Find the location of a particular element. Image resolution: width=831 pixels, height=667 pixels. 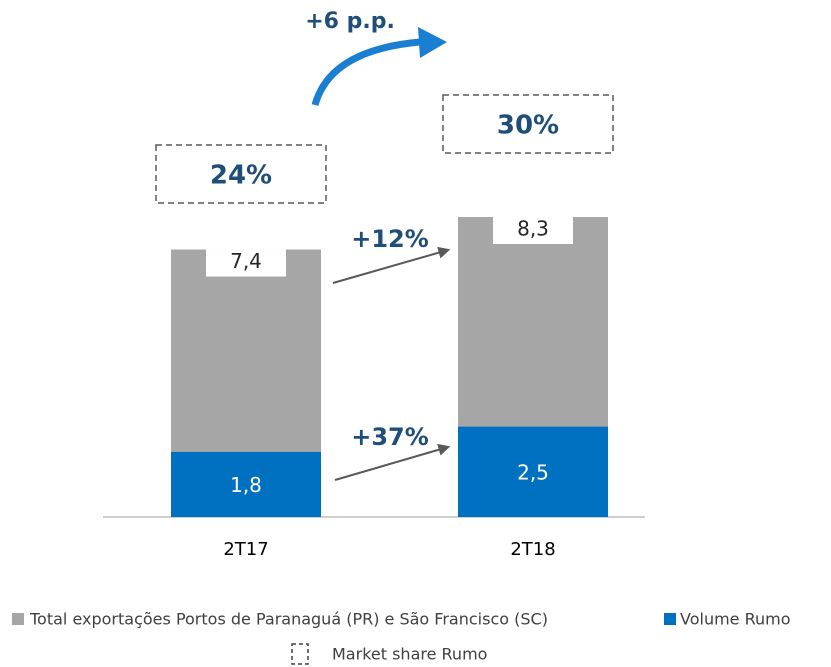

market-share-label: 24% is located at coordinates (241, 176).